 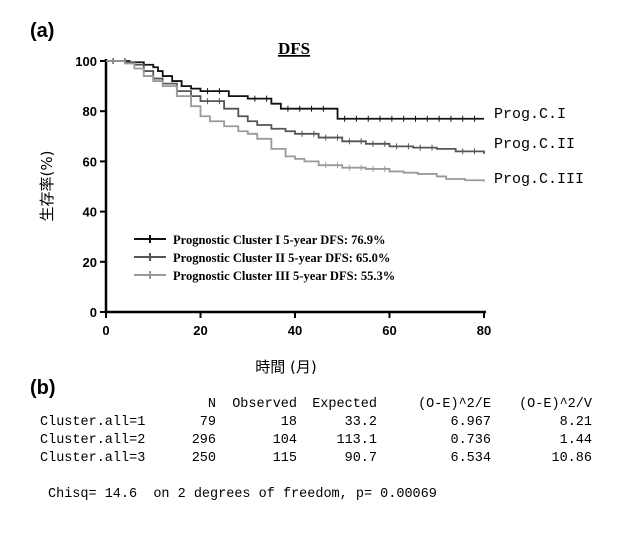 What do you see at coordinates (208, 423) in the screenshot?
I see `cell-value: 79` at bounding box center [208, 423].